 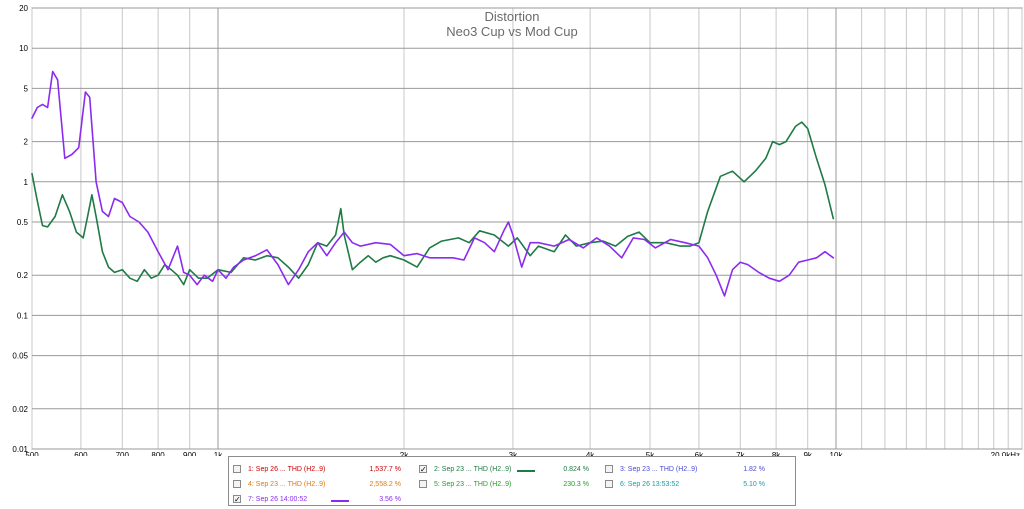 What do you see at coordinates (23, 8) in the screenshot?
I see `y-tick-label: 20` at bounding box center [23, 8].